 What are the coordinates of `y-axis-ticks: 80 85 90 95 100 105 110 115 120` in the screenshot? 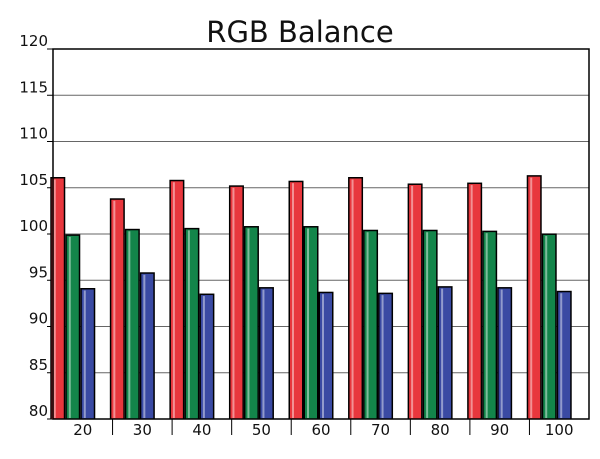 It's located at (36, 226).